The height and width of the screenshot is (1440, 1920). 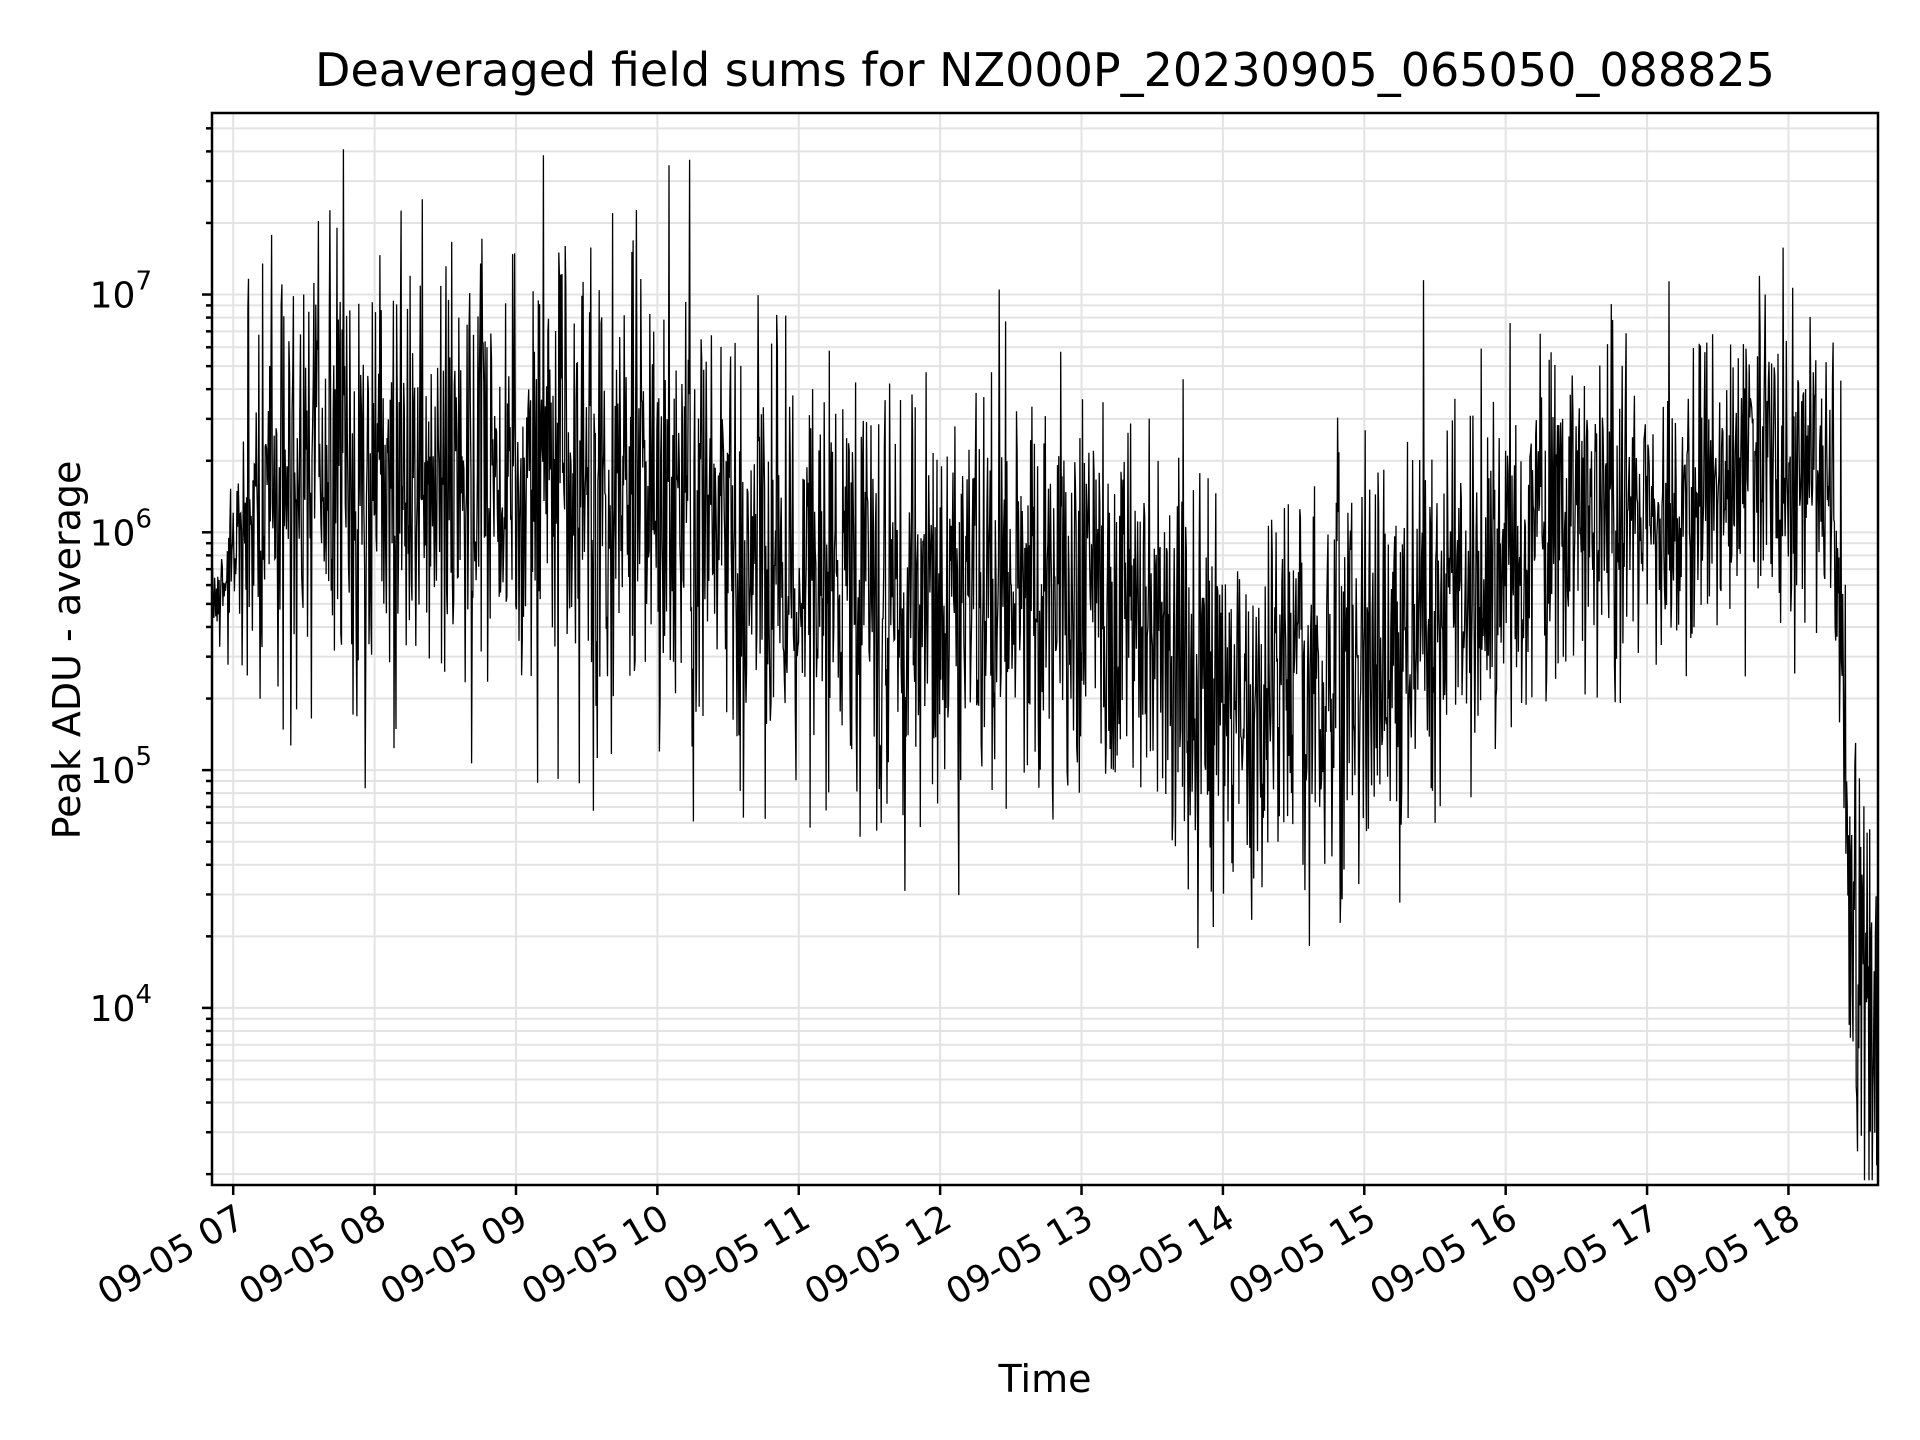 What do you see at coordinates (121, 767) in the screenshot?
I see `y-tick-label: 10⁵` at bounding box center [121, 767].